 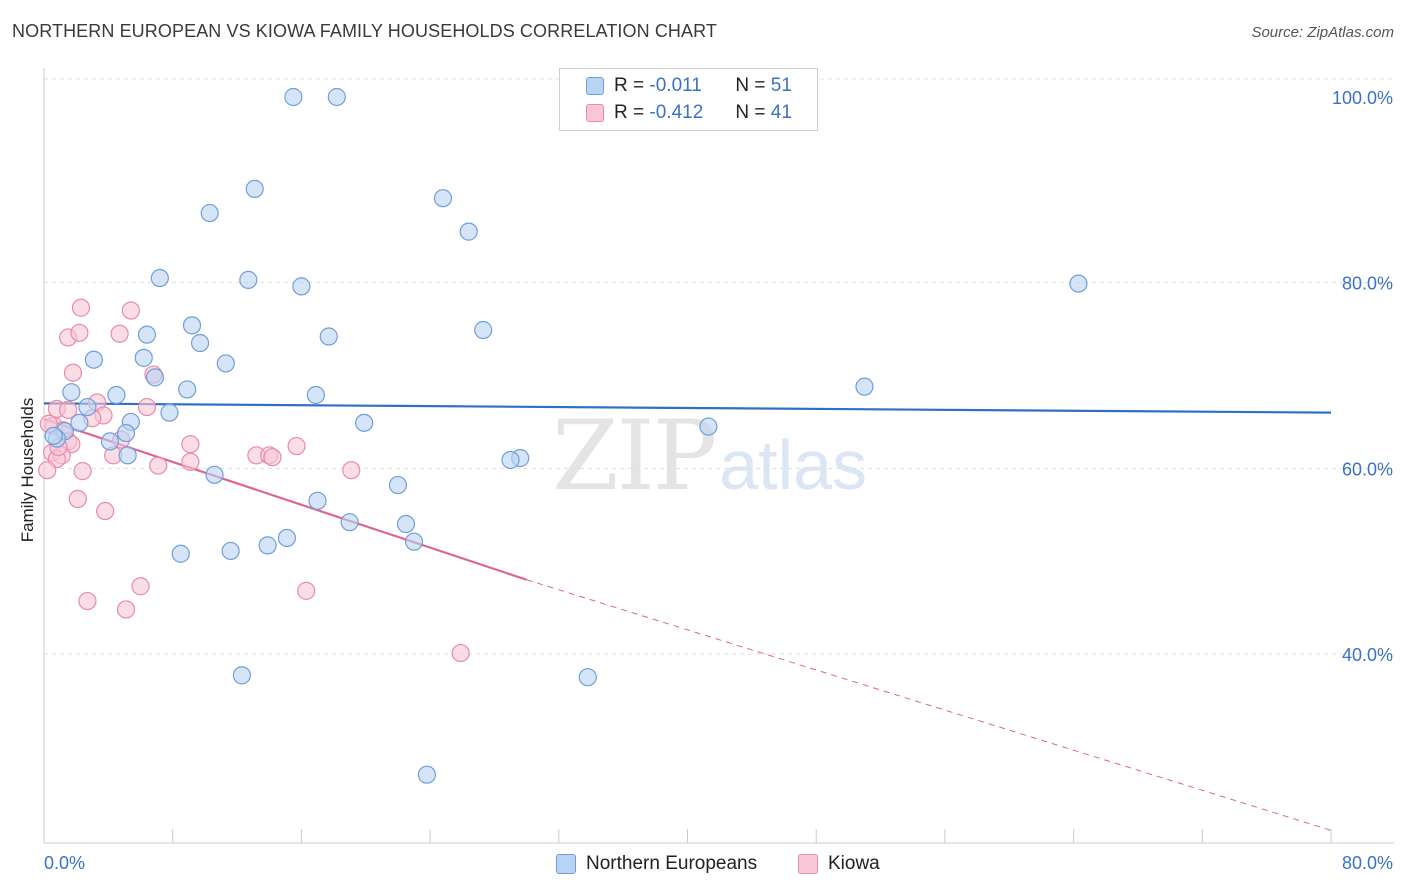 I want to click on x-tick-label: 0.0%, so click(x=64, y=863).